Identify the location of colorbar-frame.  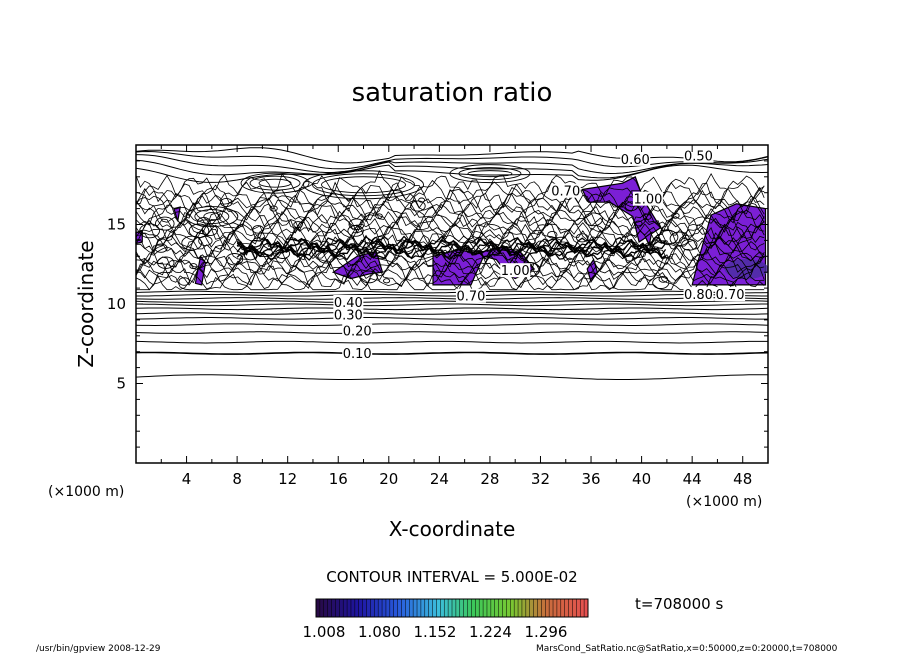
(452, 608).